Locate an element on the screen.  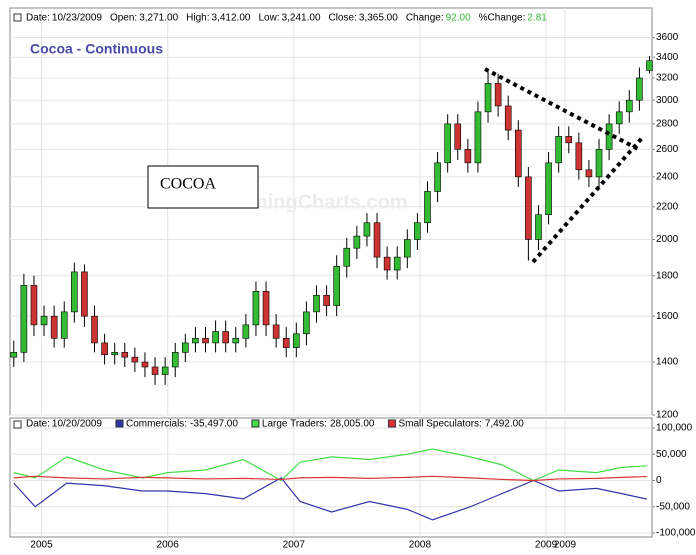
cot-icon is located at coordinates (17, 424).